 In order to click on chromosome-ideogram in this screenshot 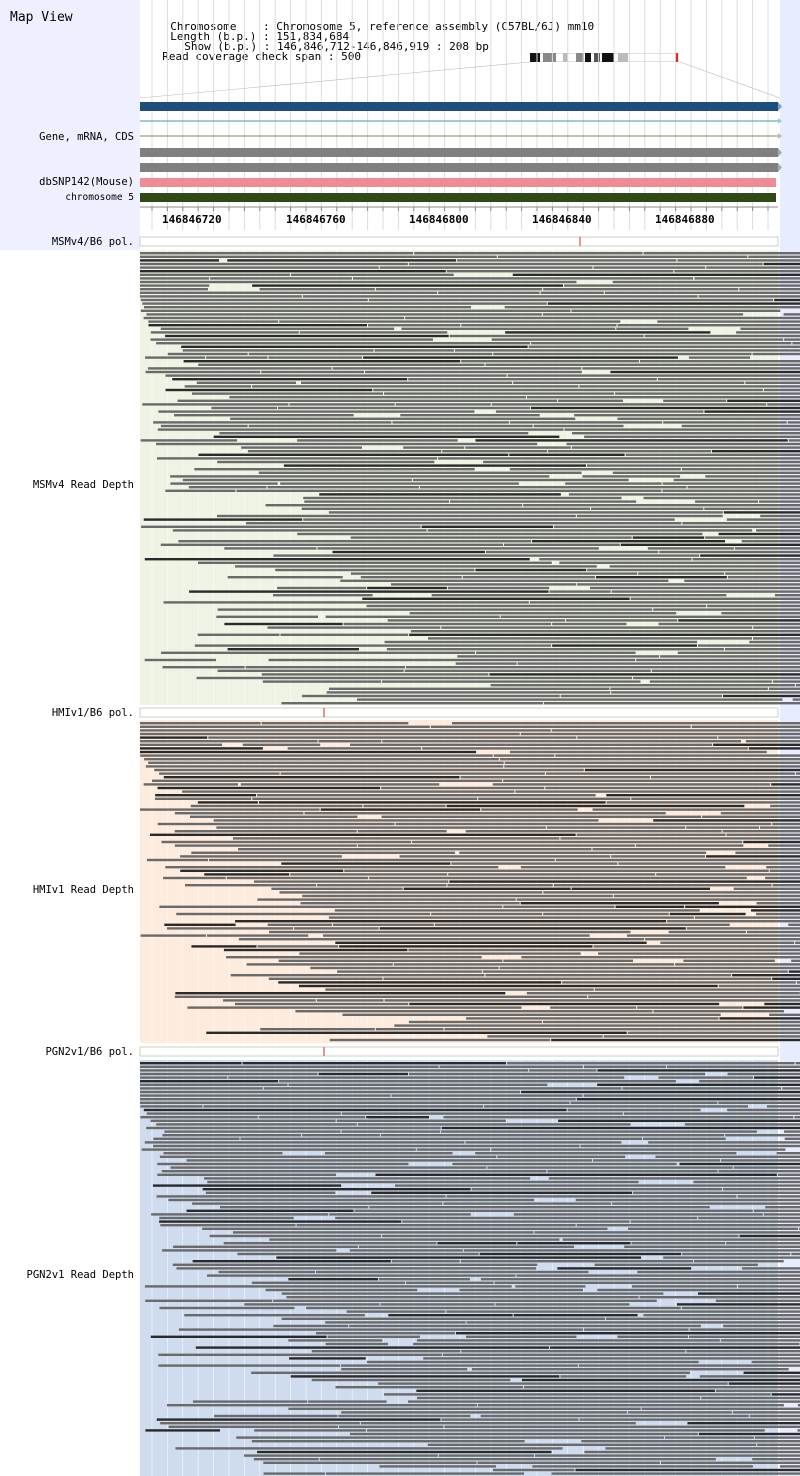, I will do `click(605, 57)`.